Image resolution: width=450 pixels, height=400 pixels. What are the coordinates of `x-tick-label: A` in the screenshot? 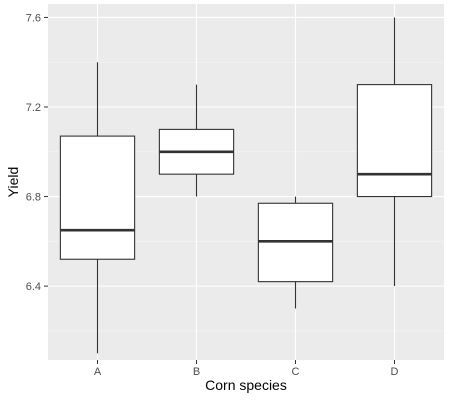 It's located at (98, 372).